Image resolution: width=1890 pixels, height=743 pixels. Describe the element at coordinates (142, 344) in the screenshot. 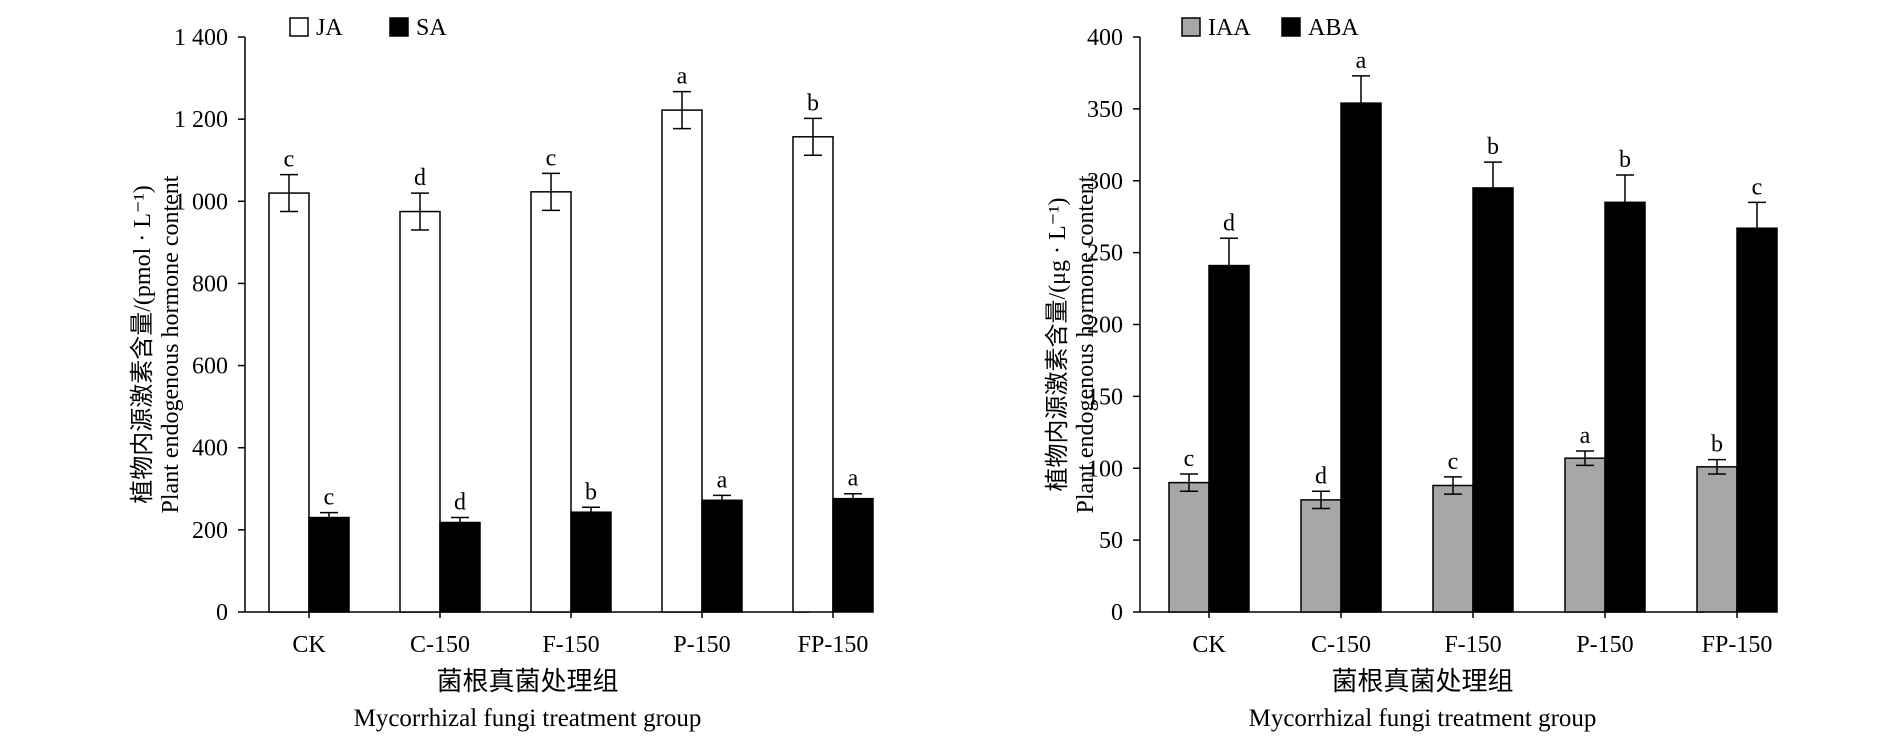

I see `y-axis-title-zh: 植物内源激素含量/(pmol · L⁻¹)` at that location.